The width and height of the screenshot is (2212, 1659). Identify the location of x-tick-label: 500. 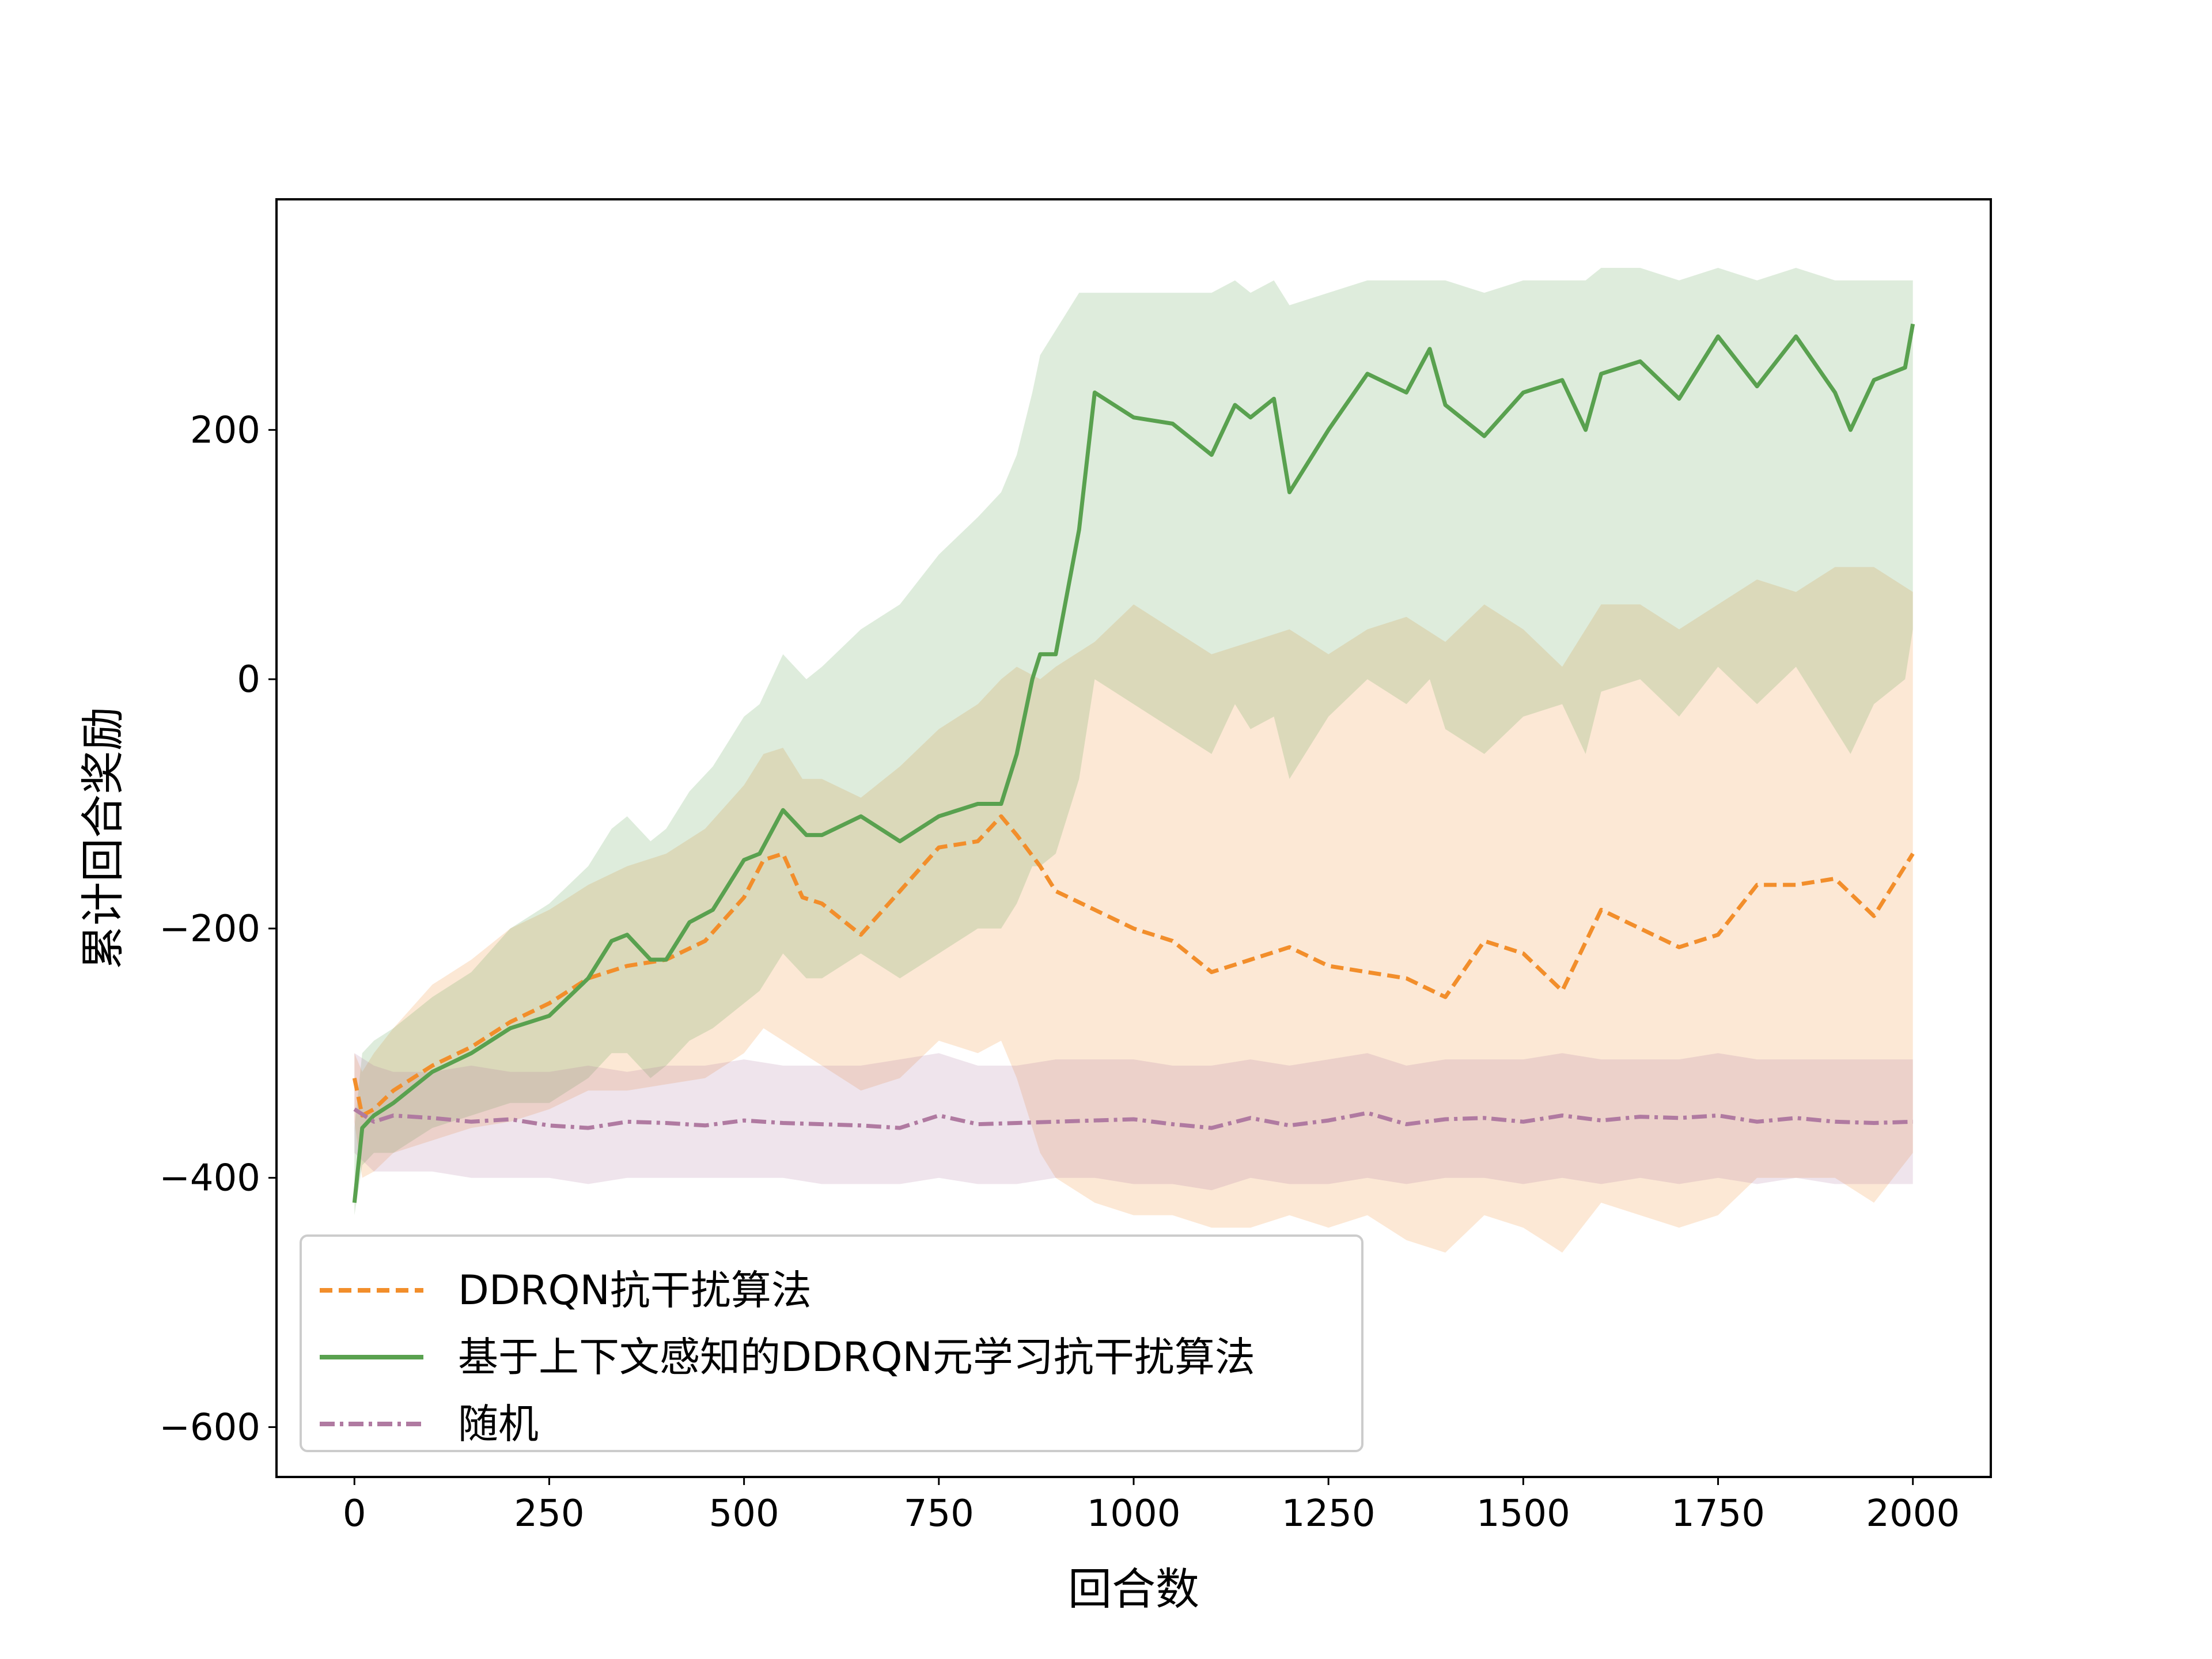
(744, 1514).